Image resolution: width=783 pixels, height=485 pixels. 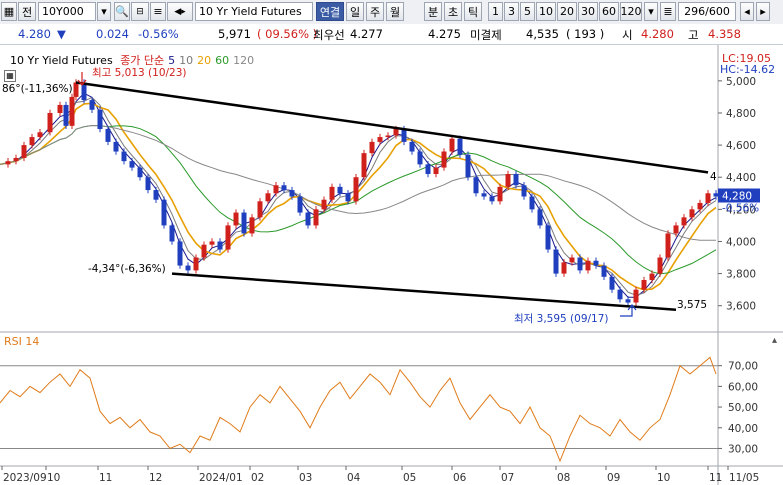 What do you see at coordinates (668, 11) in the screenshot?
I see `list-icon: ≣` at bounding box center [668, 11].